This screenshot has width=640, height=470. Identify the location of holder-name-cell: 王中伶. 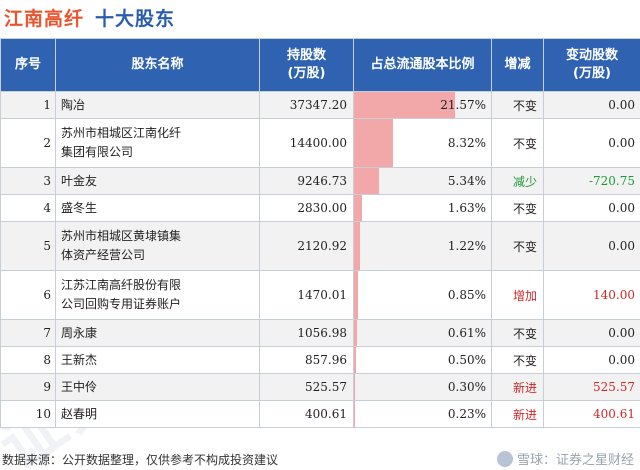
(157, 387).